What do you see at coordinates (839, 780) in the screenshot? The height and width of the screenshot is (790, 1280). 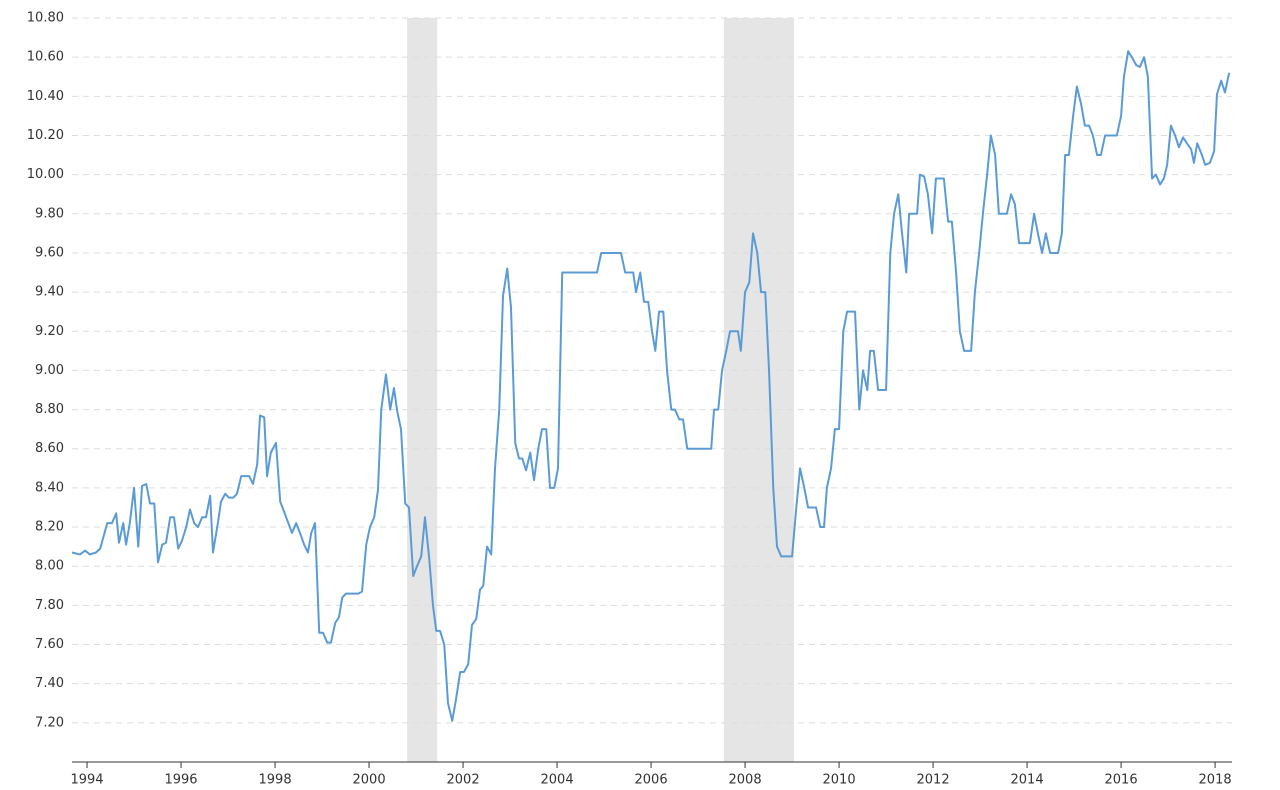 I see `x-tick-label: 2010` at bounding box center [839, 780].